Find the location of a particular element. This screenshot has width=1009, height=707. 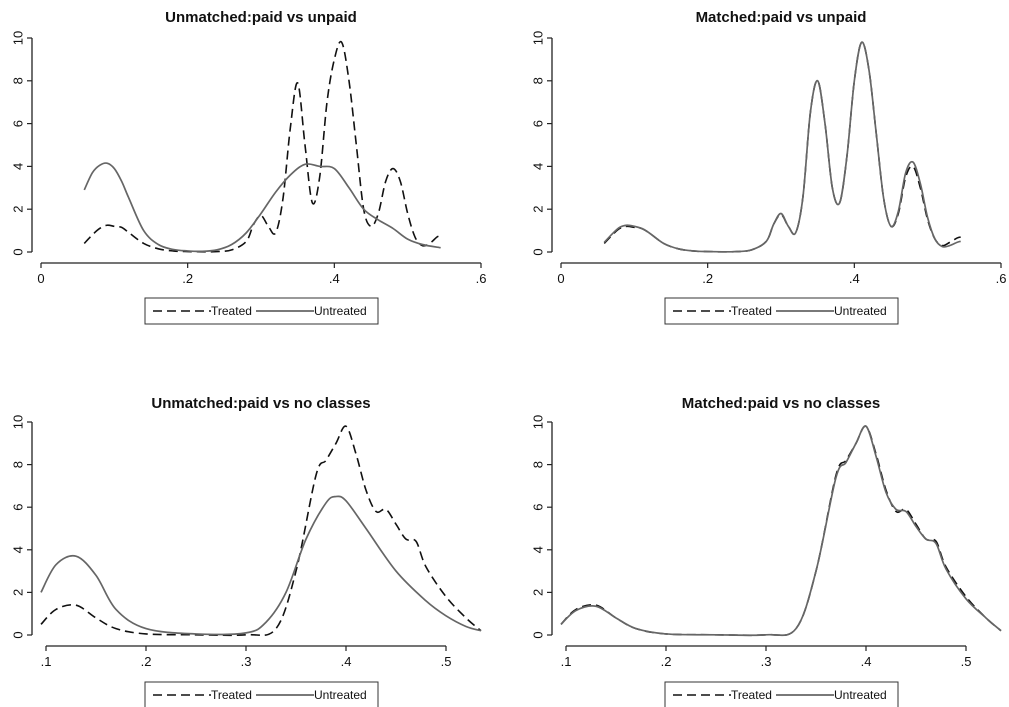

chart-title: Matched:paid vs unpaid is located at coordinates (781, 17).